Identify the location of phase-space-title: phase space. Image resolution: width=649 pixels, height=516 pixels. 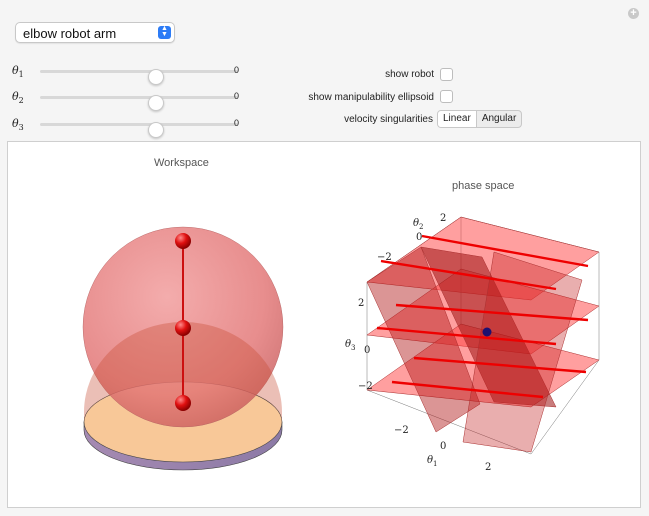
(483, 186).